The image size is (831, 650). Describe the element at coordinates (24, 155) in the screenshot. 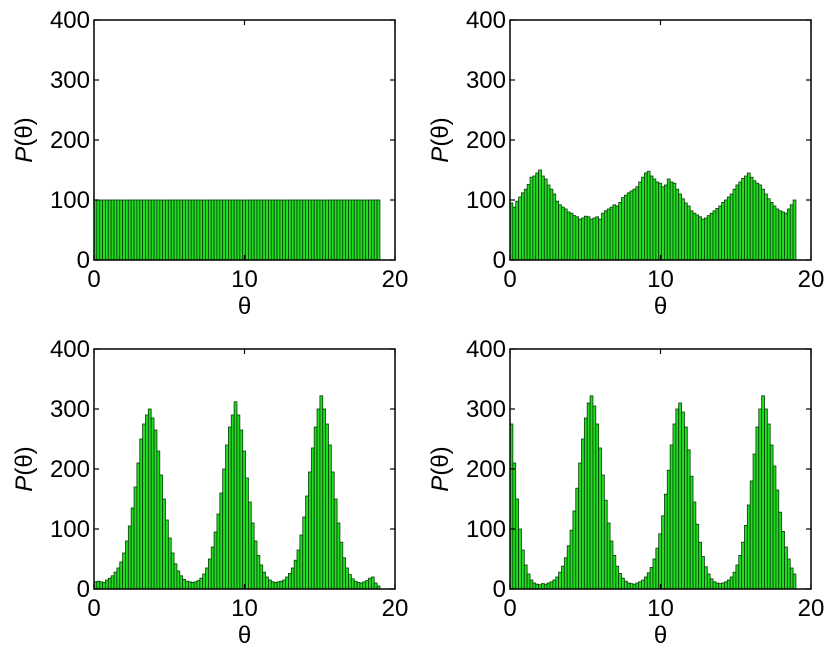

I see `y-axis-label-italic: P` at that location.